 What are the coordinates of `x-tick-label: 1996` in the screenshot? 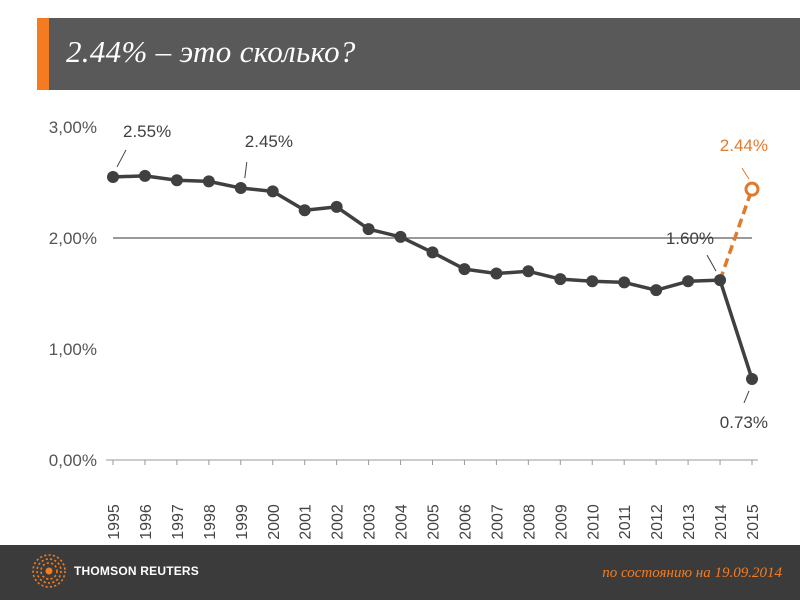 It's located at (146, 522).